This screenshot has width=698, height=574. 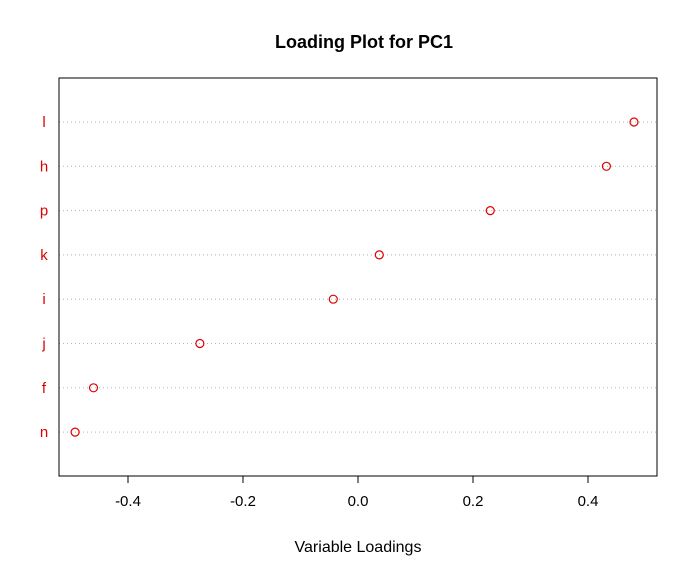 I want to click on x-axis: -0.4 -0.2 0.0 0.2 0.4, so click(x=357, y=492).